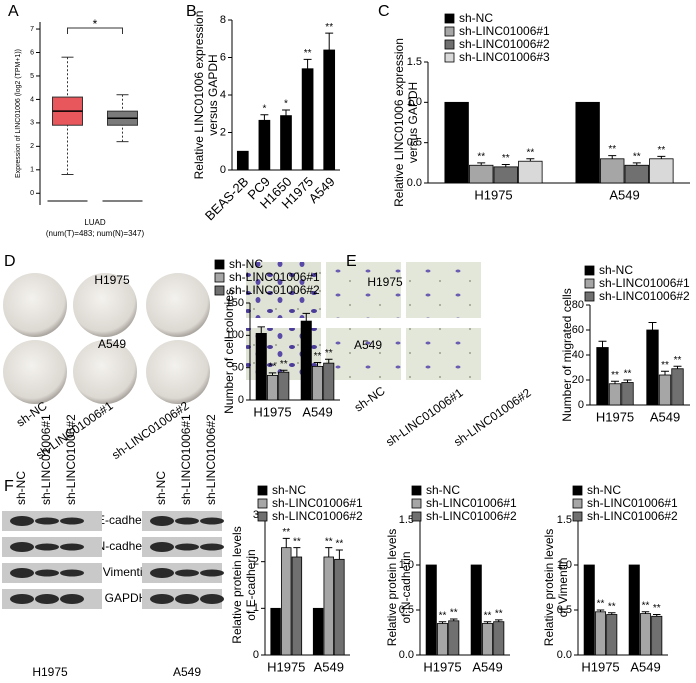  Describe the element at coordinates (564, 520) in the screenshot. I see `y-tick-label: 1.5` at that location.